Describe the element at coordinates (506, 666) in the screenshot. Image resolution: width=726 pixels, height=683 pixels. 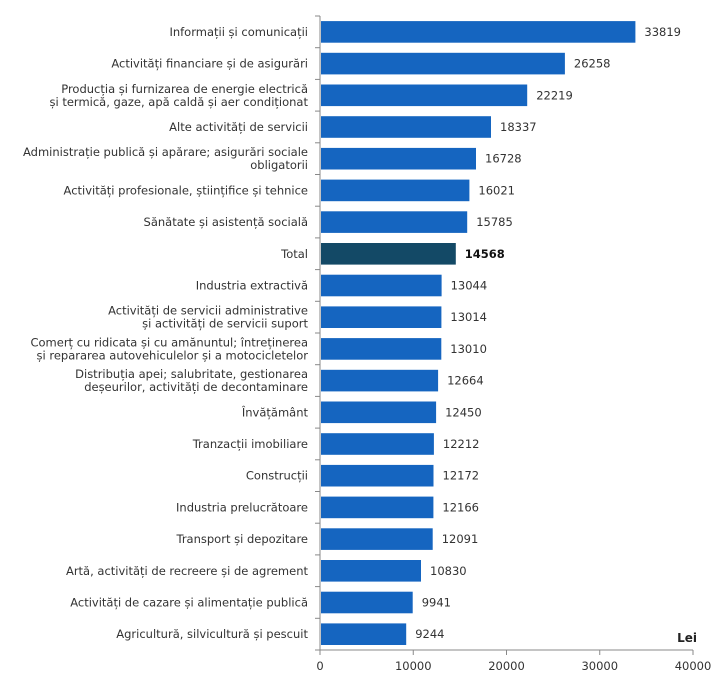
I see `x-tick-label: 20000` at that location.